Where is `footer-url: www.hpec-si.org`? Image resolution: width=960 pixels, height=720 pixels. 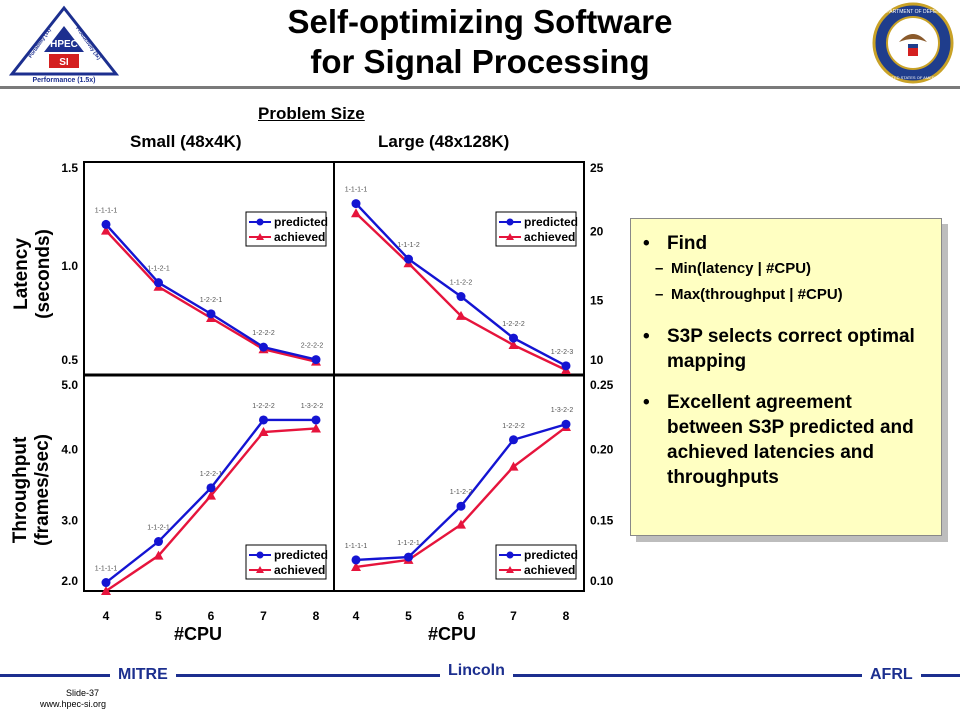 footer-url: www.hpec-si.org is located at coordinates (73, 704).